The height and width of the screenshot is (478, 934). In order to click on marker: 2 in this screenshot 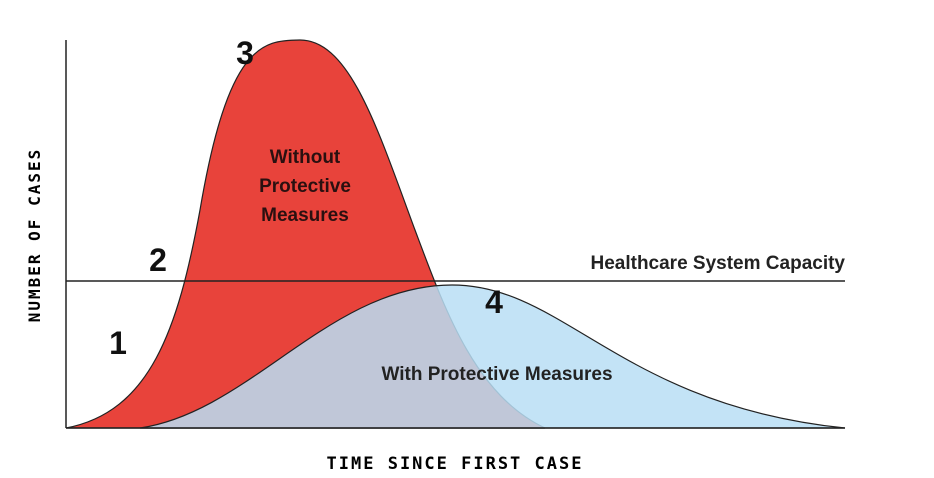, I will do `click(158, 260)`.